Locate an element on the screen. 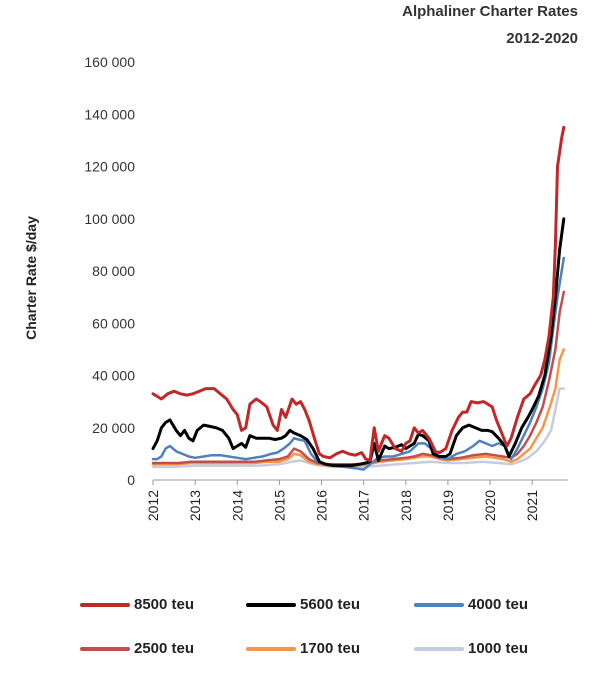 Image resolution: width=600 pixels, height=675 pixels. legend-label: 4000 teu is located at coordinates (498, 604).